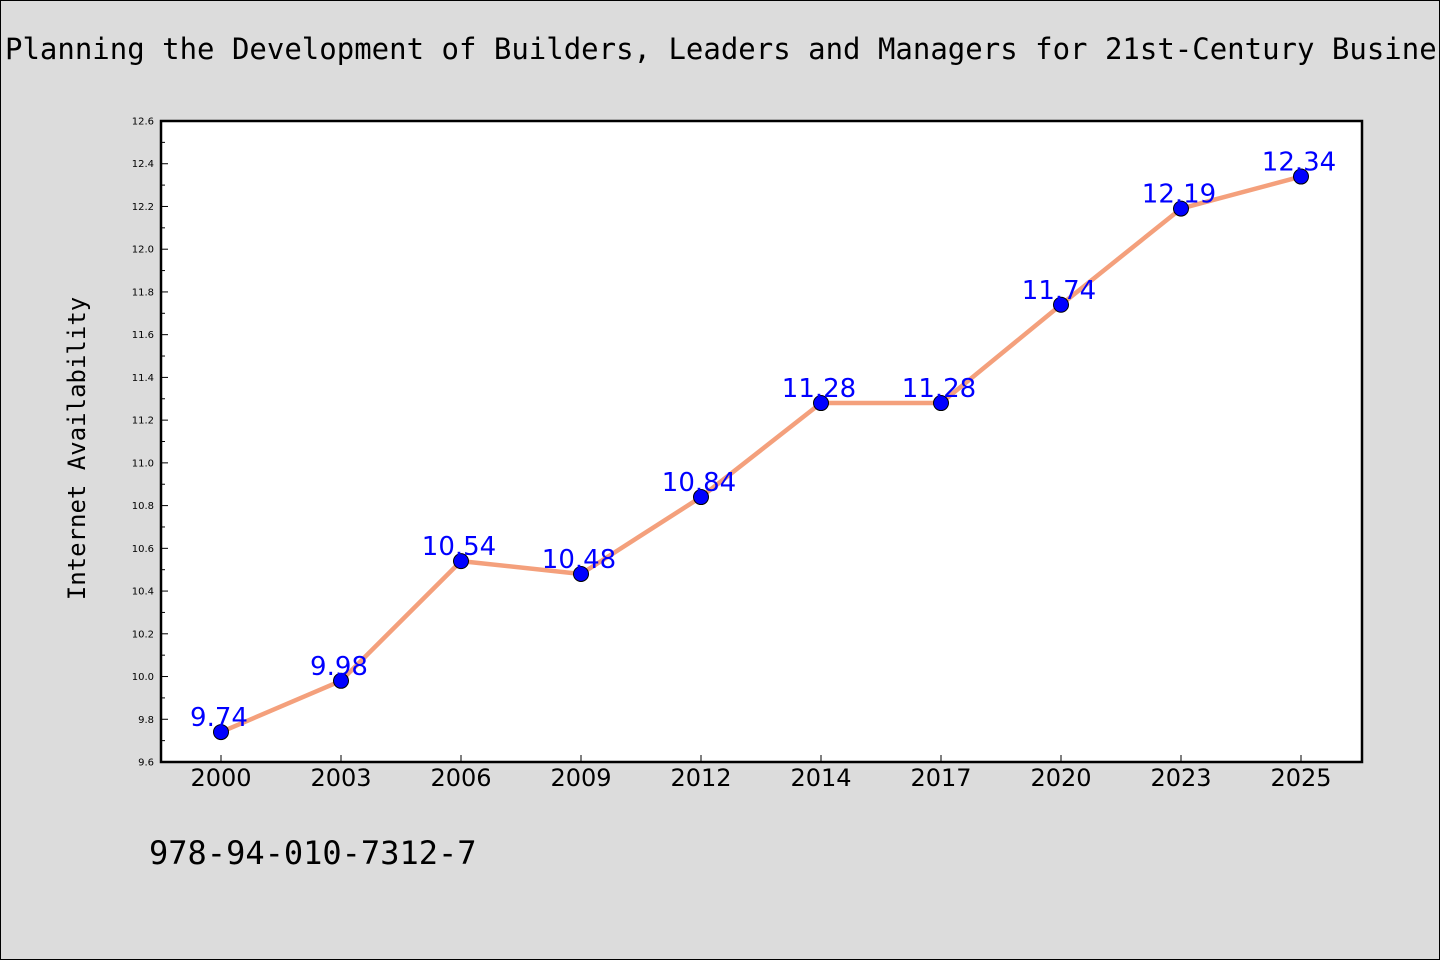 The width and height of the screenshot is (1440, 960). Describe the element at coordinates (220, 778) in the screenshot. I see `x-tick-label: 2000` at that location.